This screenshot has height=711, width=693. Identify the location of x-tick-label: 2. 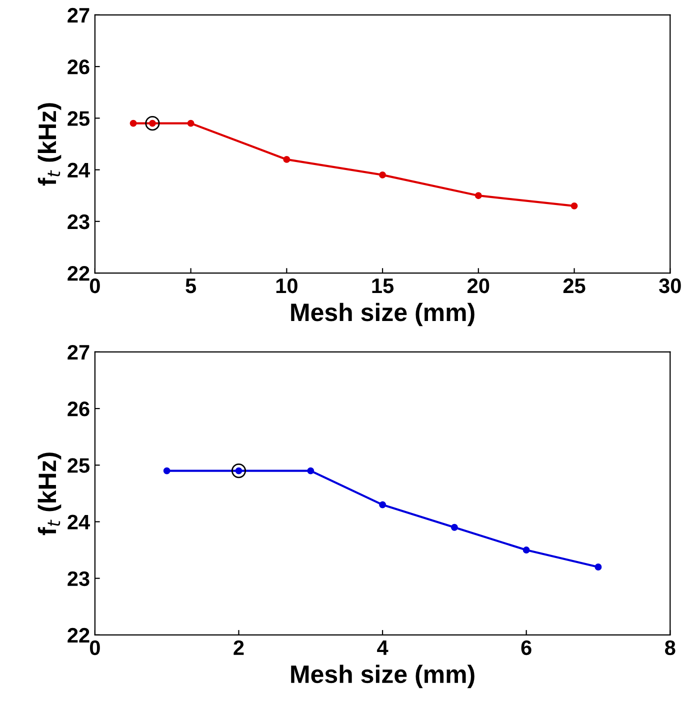
(239, 647).